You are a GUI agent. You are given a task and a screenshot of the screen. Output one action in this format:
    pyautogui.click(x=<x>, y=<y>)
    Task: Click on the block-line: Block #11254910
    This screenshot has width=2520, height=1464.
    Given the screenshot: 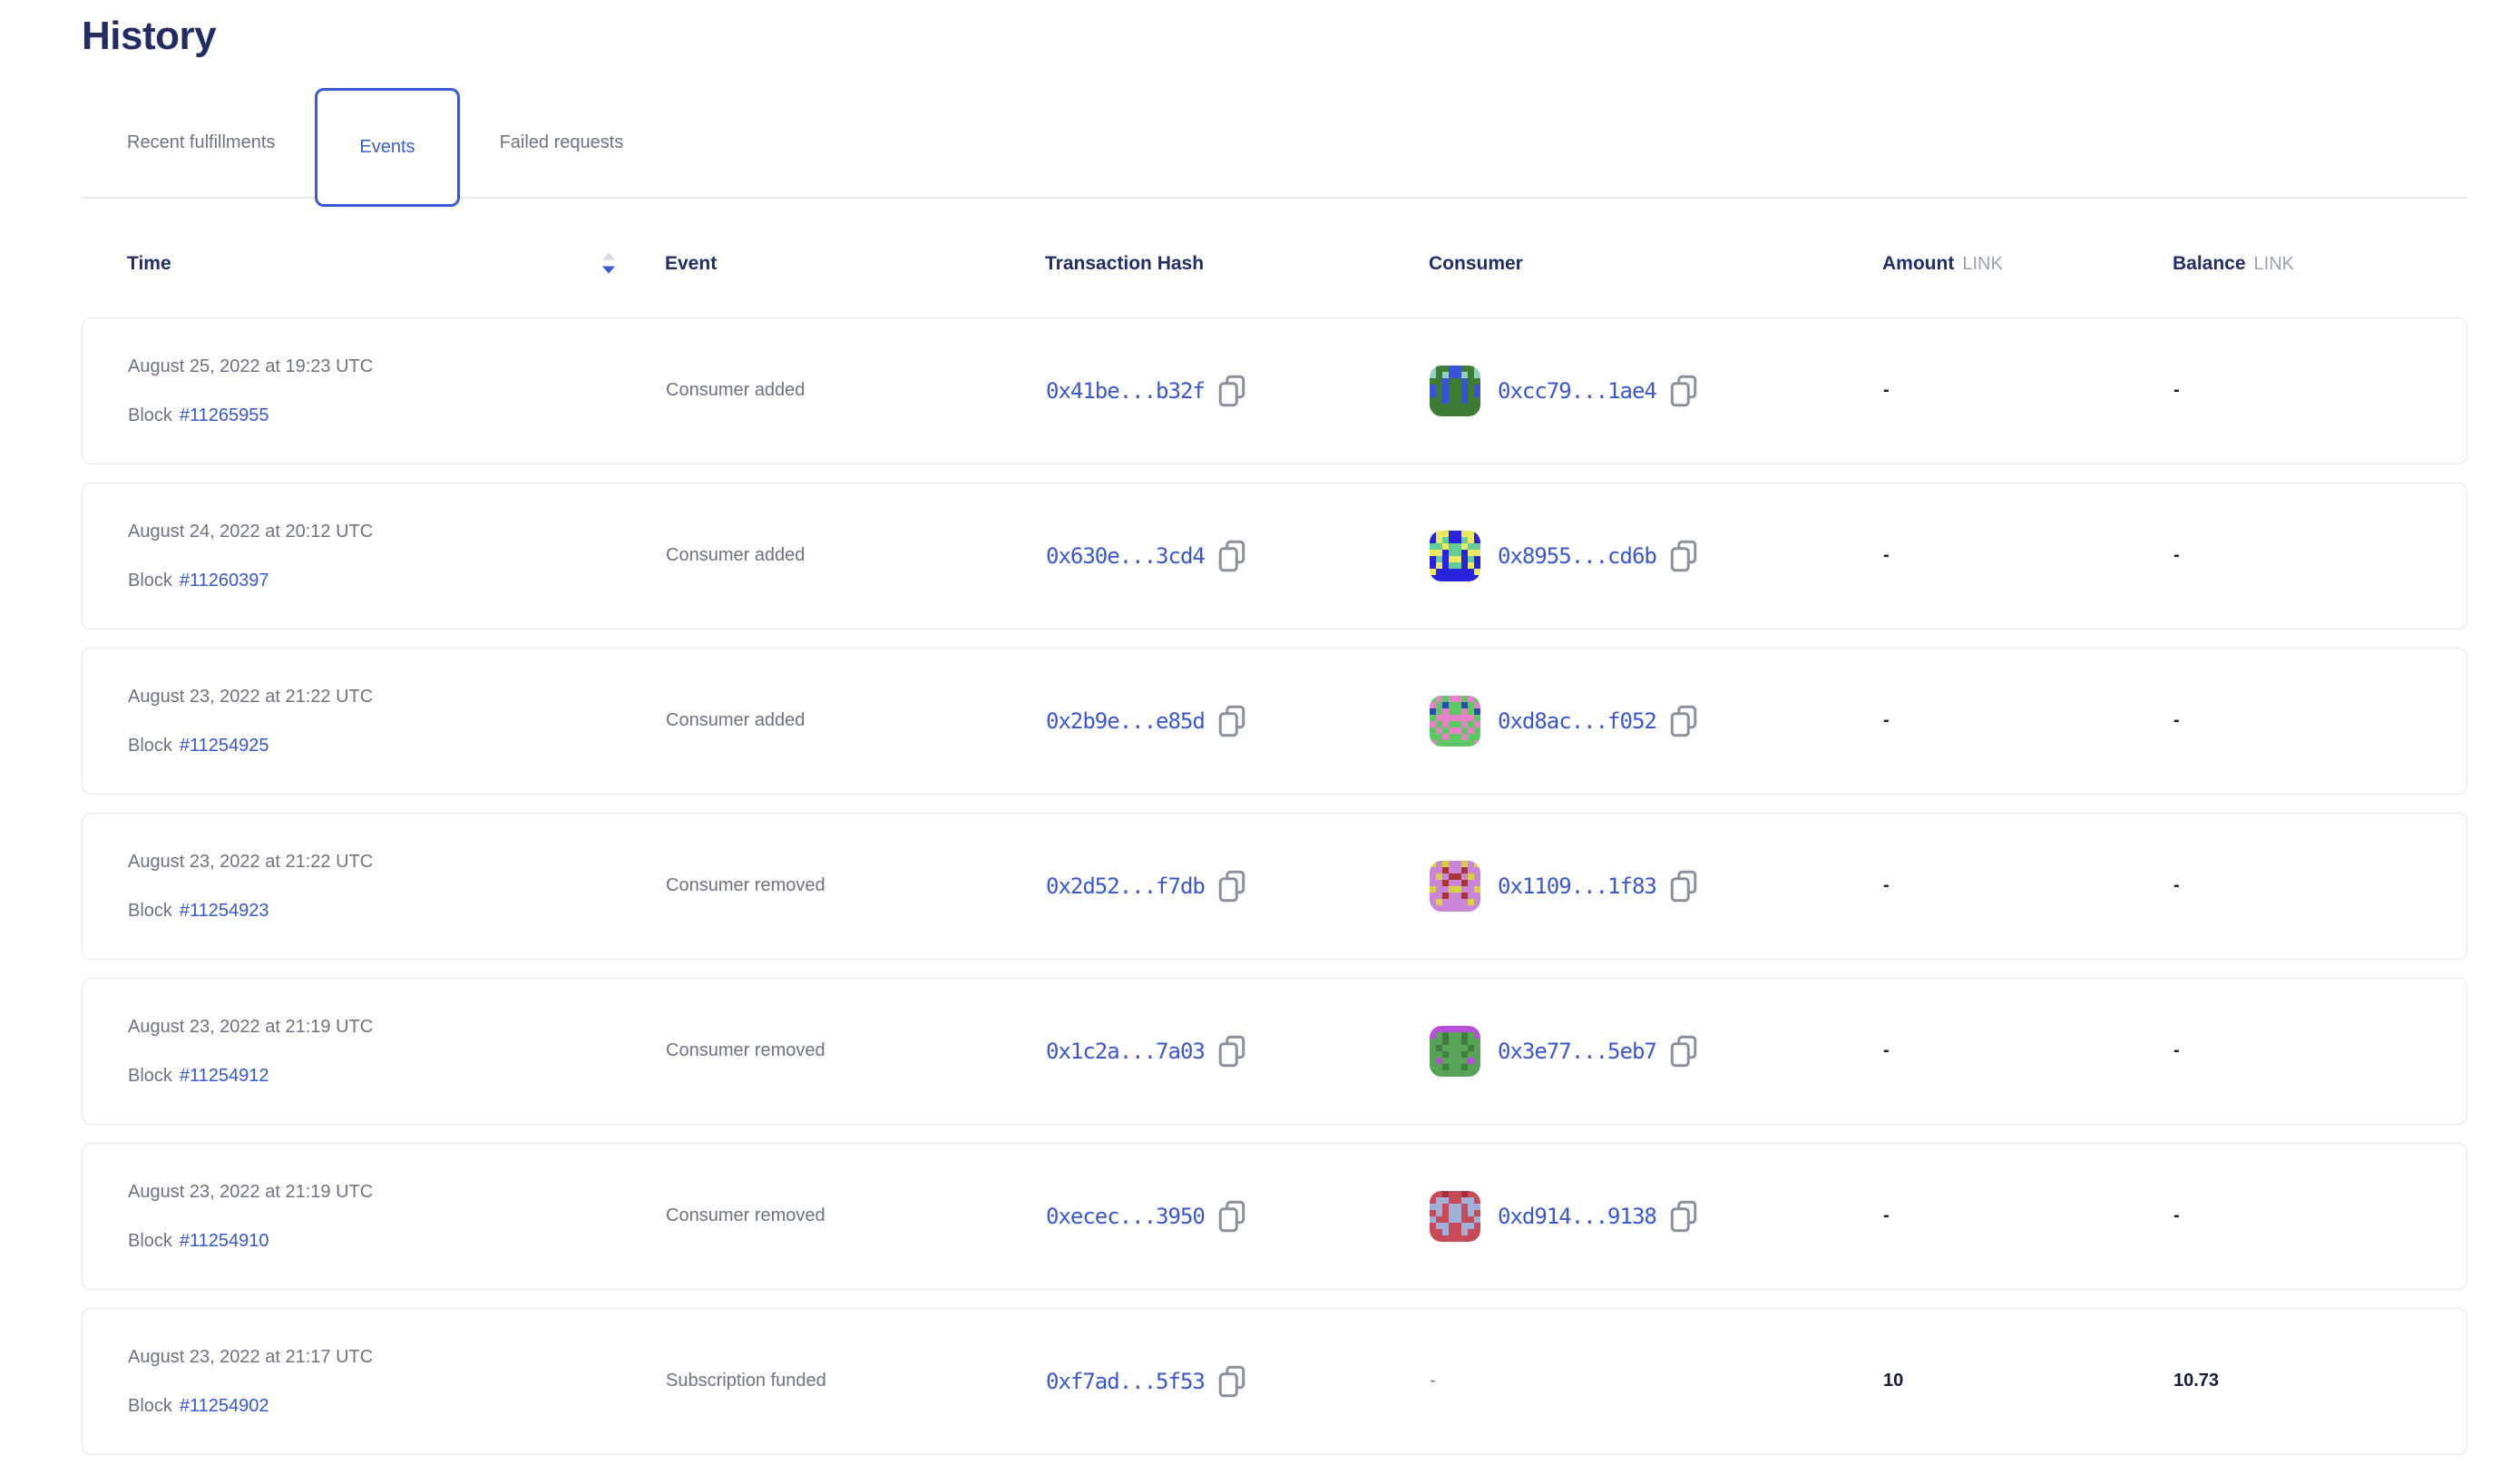 What is the action you would take?
    pyautogui.click(x=397, y=1241)
    